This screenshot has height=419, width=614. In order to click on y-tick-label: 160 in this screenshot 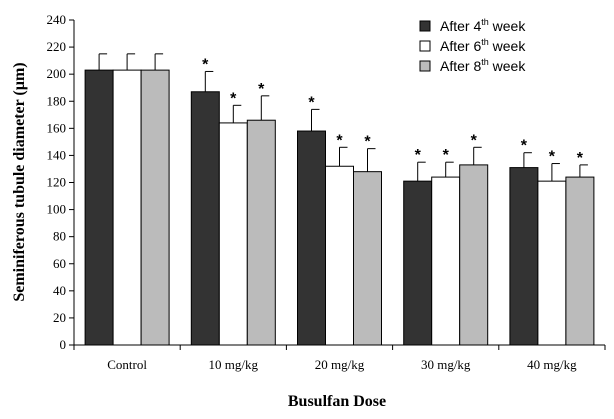, I will do `click(57, 127)`.